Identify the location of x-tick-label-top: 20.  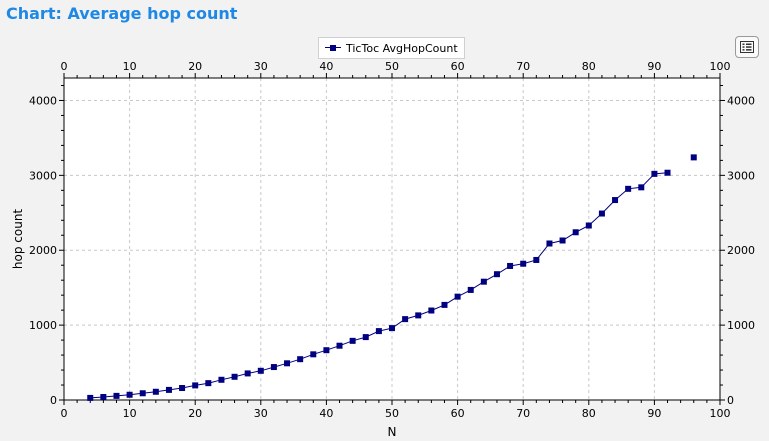
(195, 66).